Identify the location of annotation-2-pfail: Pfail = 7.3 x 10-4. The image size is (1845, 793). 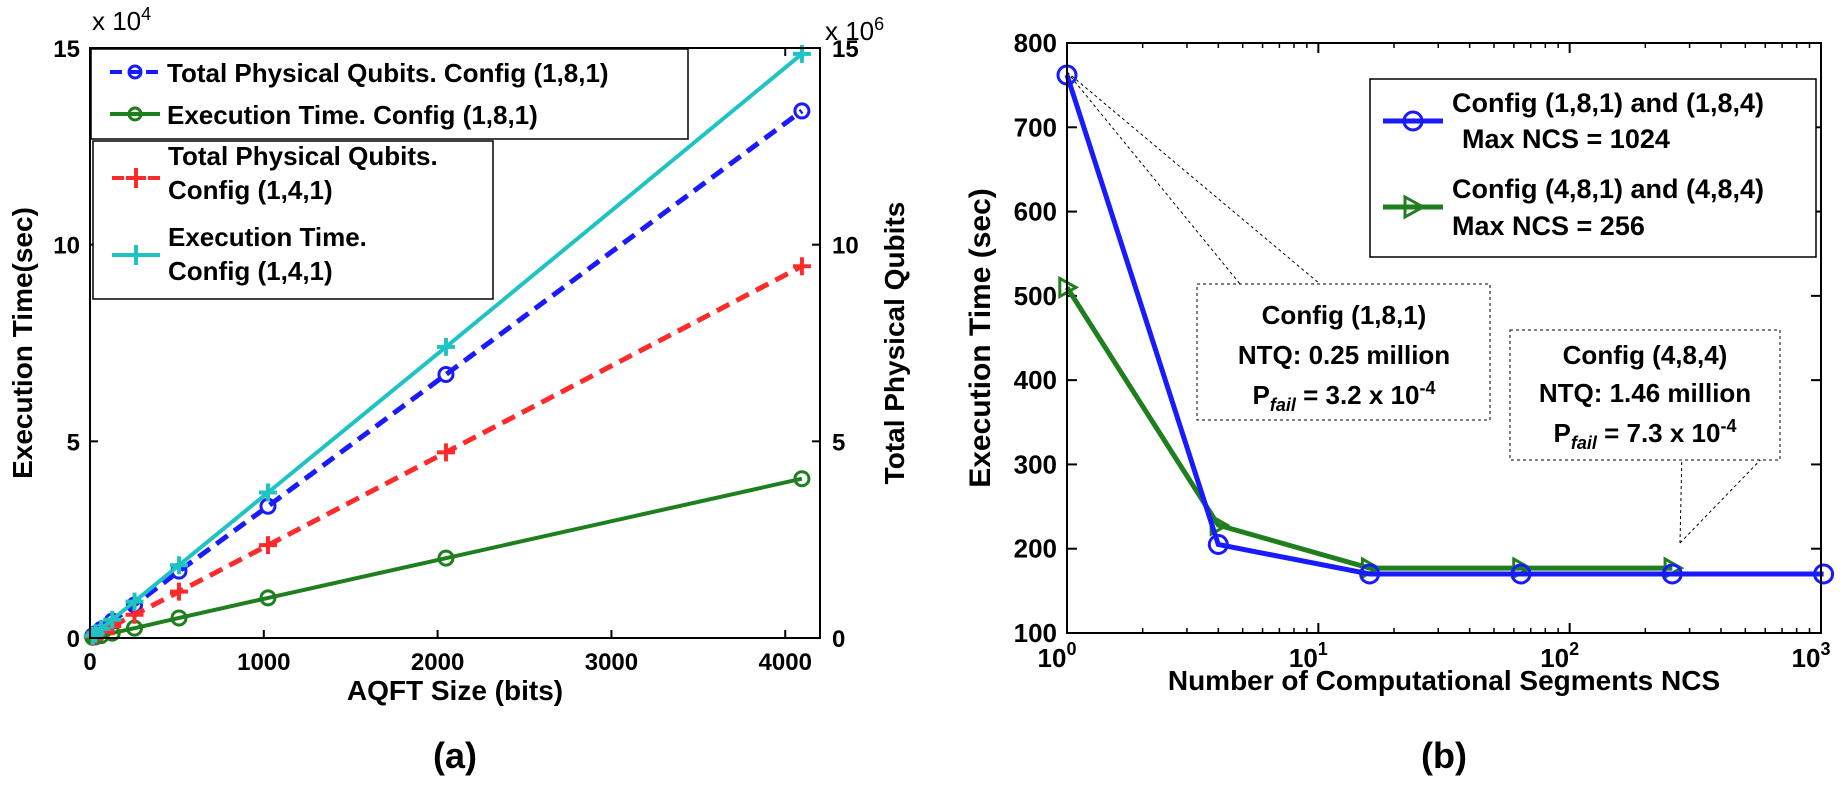
(1645, 434).